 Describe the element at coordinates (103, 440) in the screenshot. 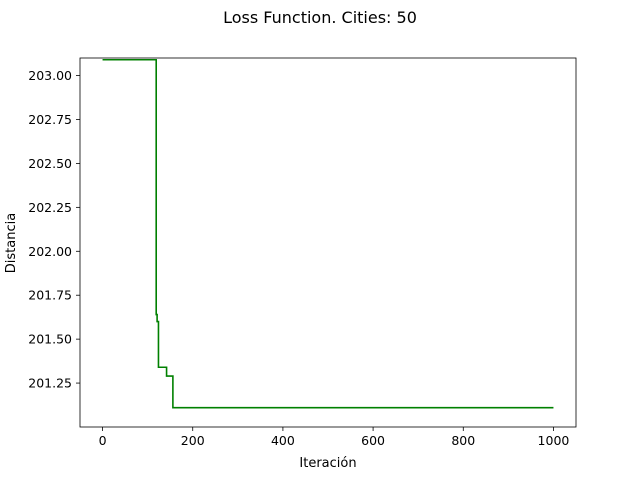

I see `x-tick-label: 0` at that location.